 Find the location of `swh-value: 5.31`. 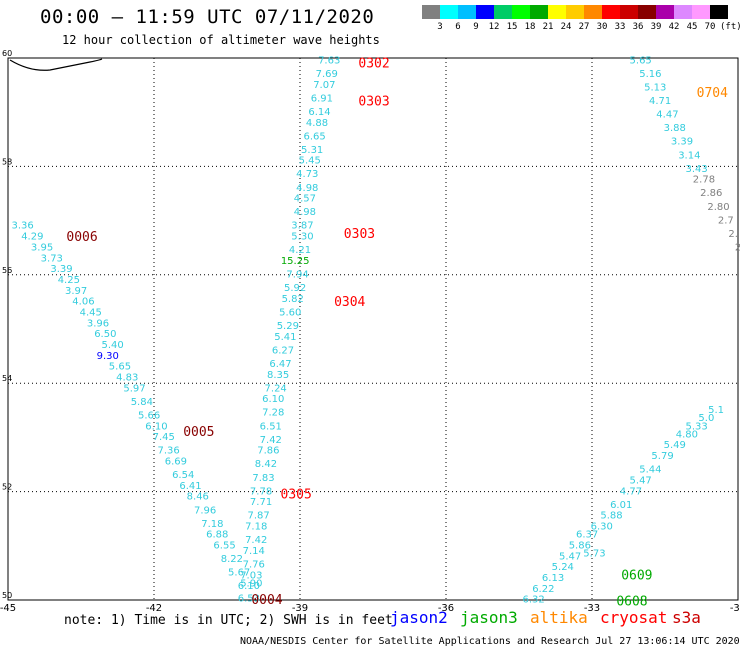

swh-value: 5.31 is located at coordinates (312, 150).